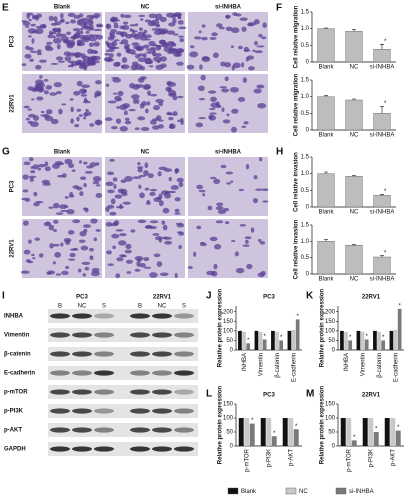 The image size is (409, 500). What do you see at coordinates (229, 433) in the screenshot?
I see `y-tick-label: 50` at bounding box center [229, 433].